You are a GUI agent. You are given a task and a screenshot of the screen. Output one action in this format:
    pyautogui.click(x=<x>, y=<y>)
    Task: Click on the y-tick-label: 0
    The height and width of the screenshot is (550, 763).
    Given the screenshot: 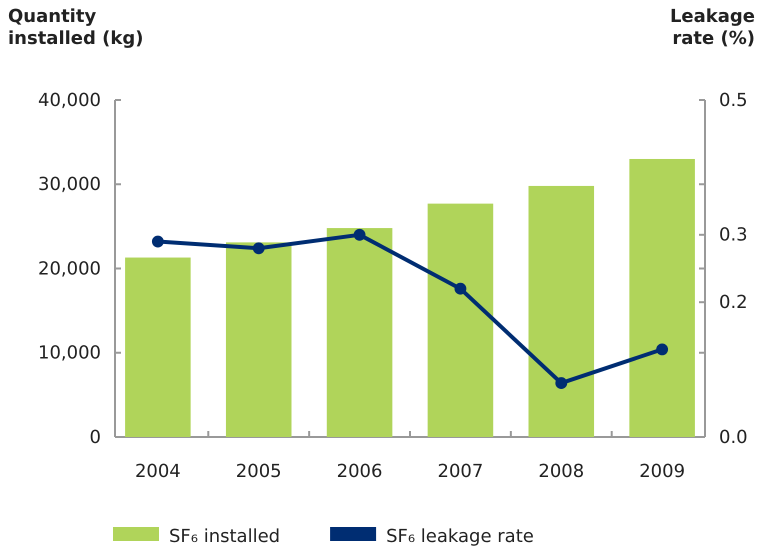 What is the action you would take?
    pyautogui.click(x=95, y=437)
    